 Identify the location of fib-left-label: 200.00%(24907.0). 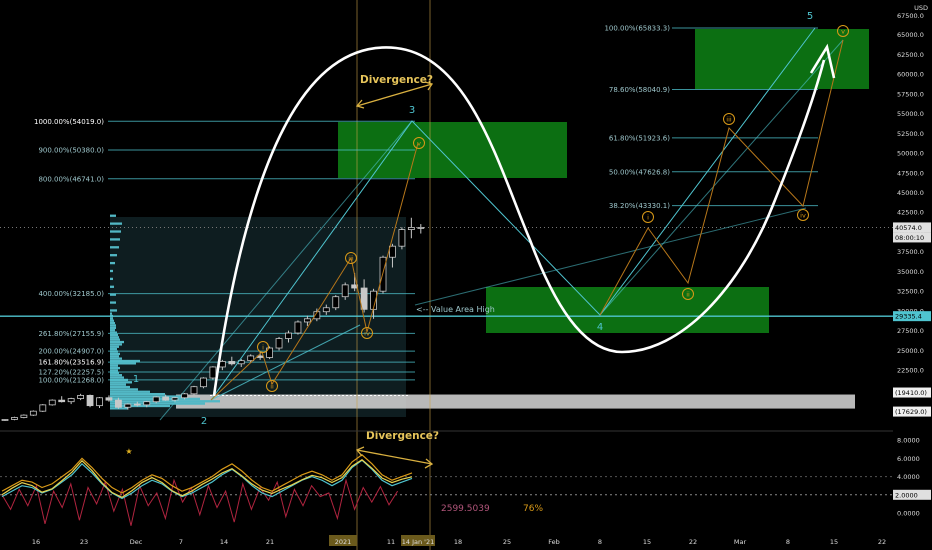
(71, 352).